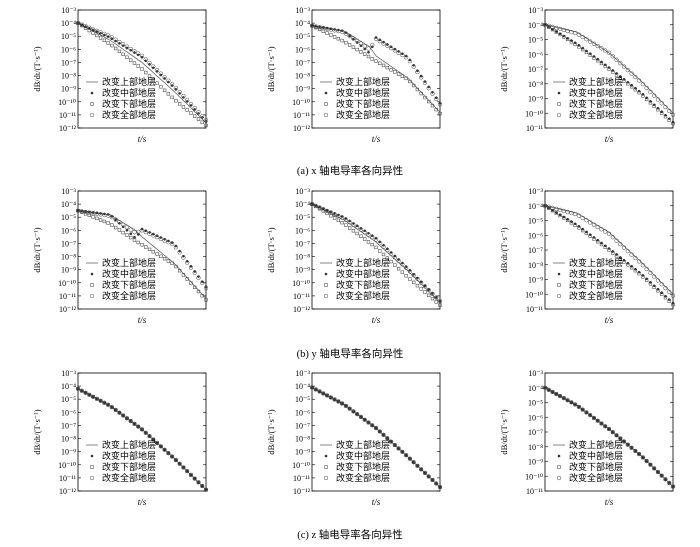 The height and width of the screenshot is (547, 700). Describe the element at coordinates (68, 439) in the screenshot. I see `y-tick-label: 10⁻⁸` at that location.